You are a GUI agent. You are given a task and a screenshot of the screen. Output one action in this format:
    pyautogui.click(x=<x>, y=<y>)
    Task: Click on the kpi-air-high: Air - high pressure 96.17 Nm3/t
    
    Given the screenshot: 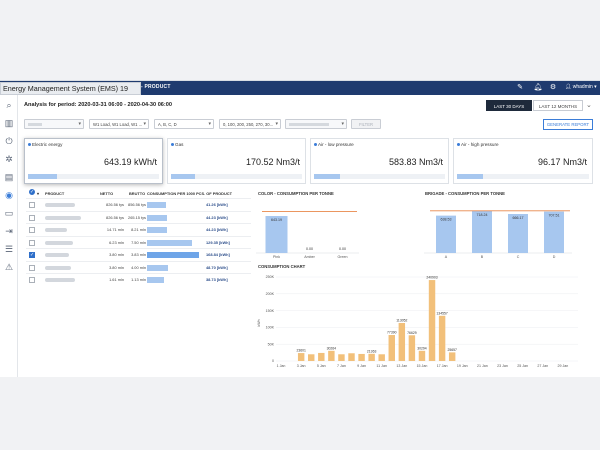 What is the action you would take?
    pyautogui.click(x=523, y=161)
    